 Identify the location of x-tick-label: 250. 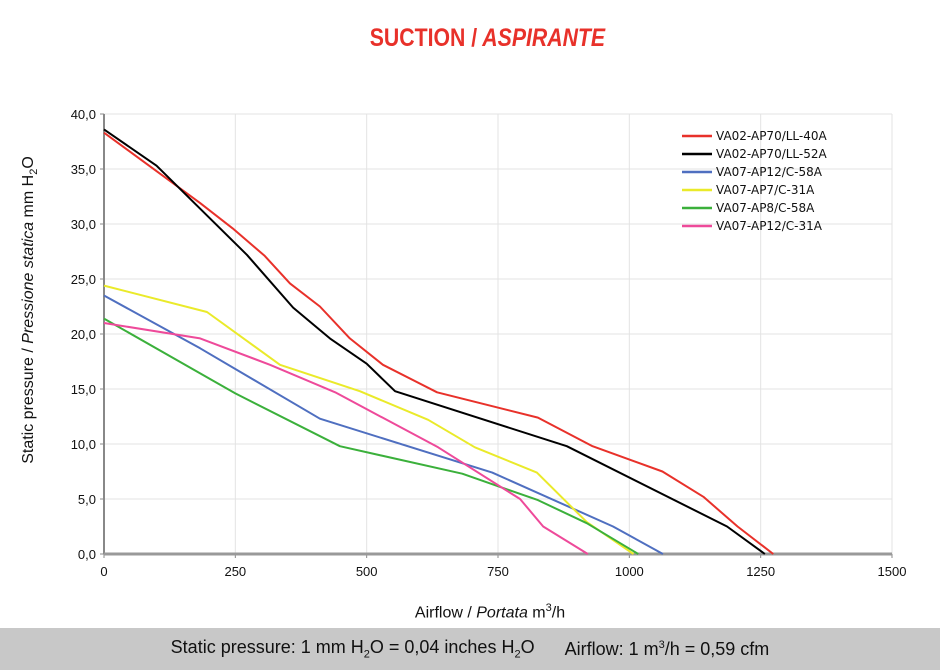
(235, 571).